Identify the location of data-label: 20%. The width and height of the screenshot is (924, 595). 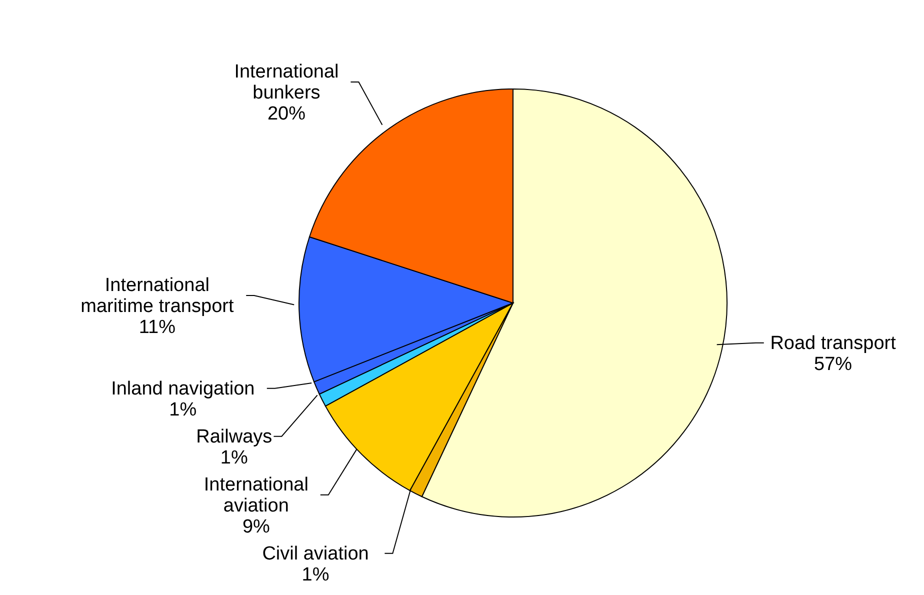
(286, 113).